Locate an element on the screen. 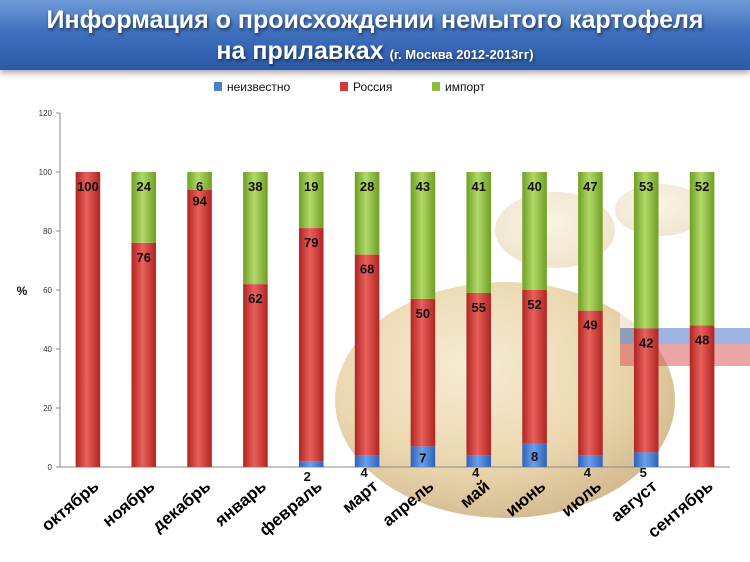  data-label: 100 is located at coordinates (88, 186).